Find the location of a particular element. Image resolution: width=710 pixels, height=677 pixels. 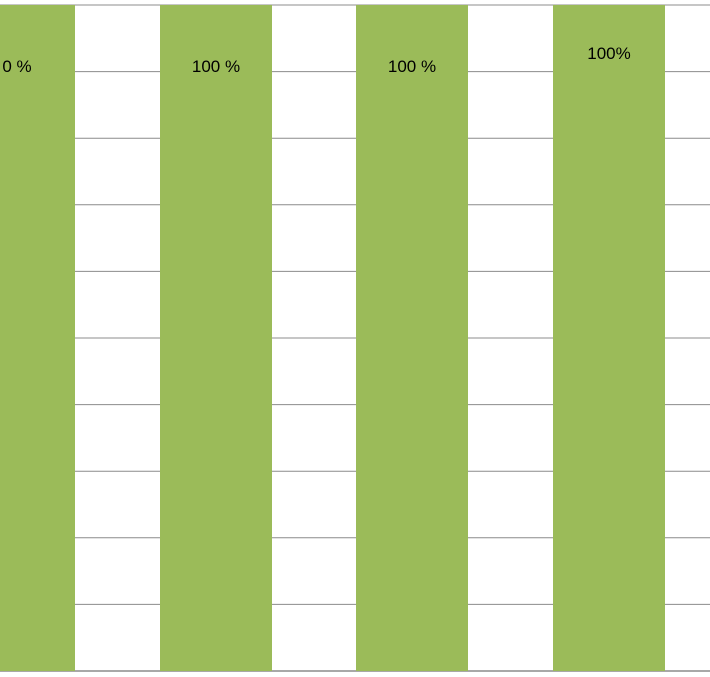

data-label-4: 100% is located at coordinates (608, 53).